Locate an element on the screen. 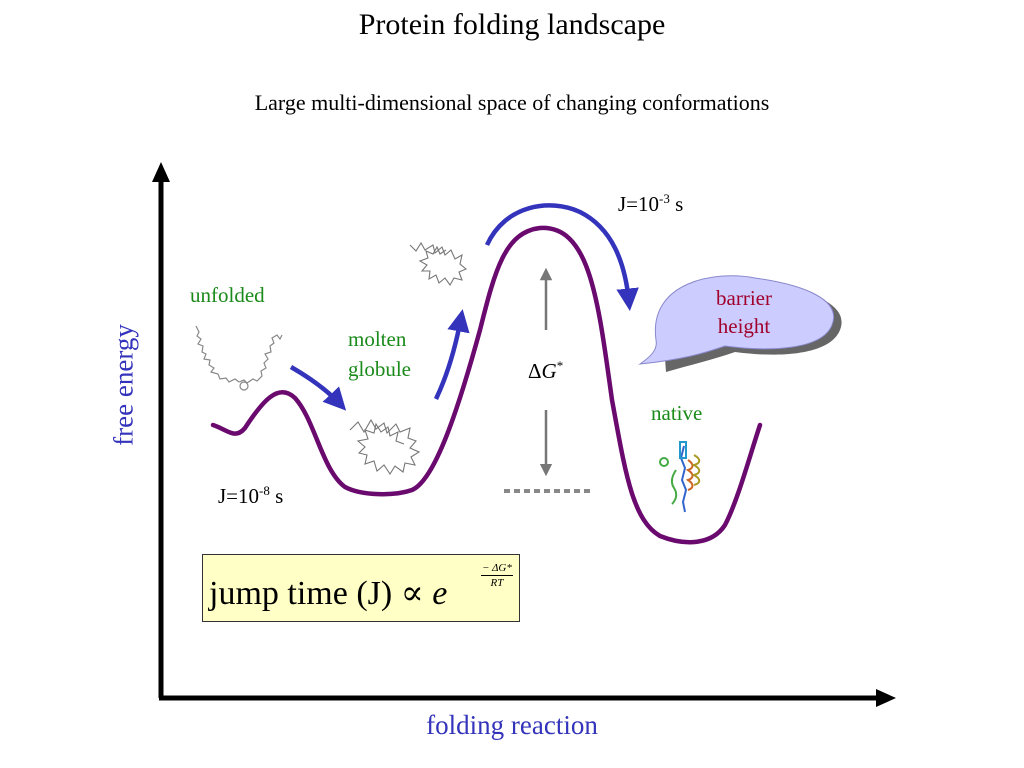 This screenshot has height=768, width=1024. jump-late-exponent: -3 is located at coordinates (664, 198).